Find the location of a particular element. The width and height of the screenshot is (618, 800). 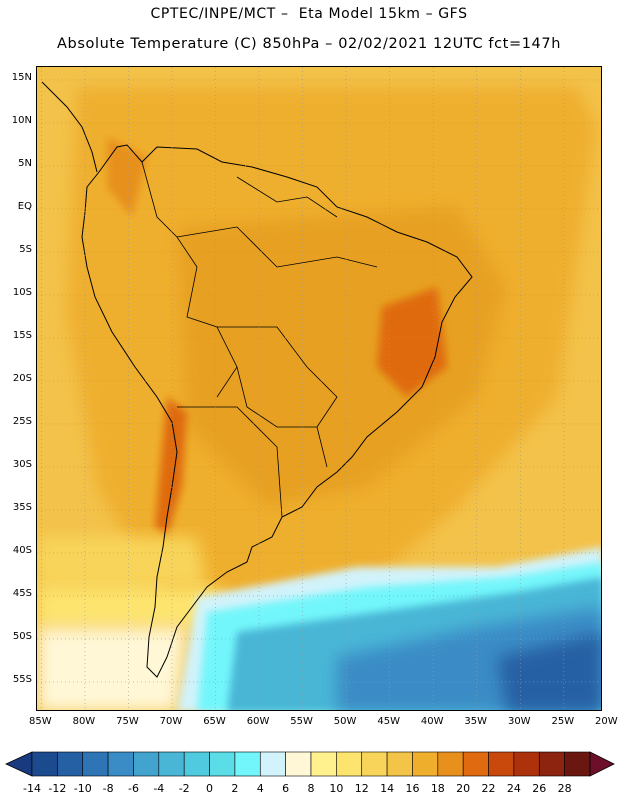

latitude-tick-label: 55S is located at coordinates (22, 679).